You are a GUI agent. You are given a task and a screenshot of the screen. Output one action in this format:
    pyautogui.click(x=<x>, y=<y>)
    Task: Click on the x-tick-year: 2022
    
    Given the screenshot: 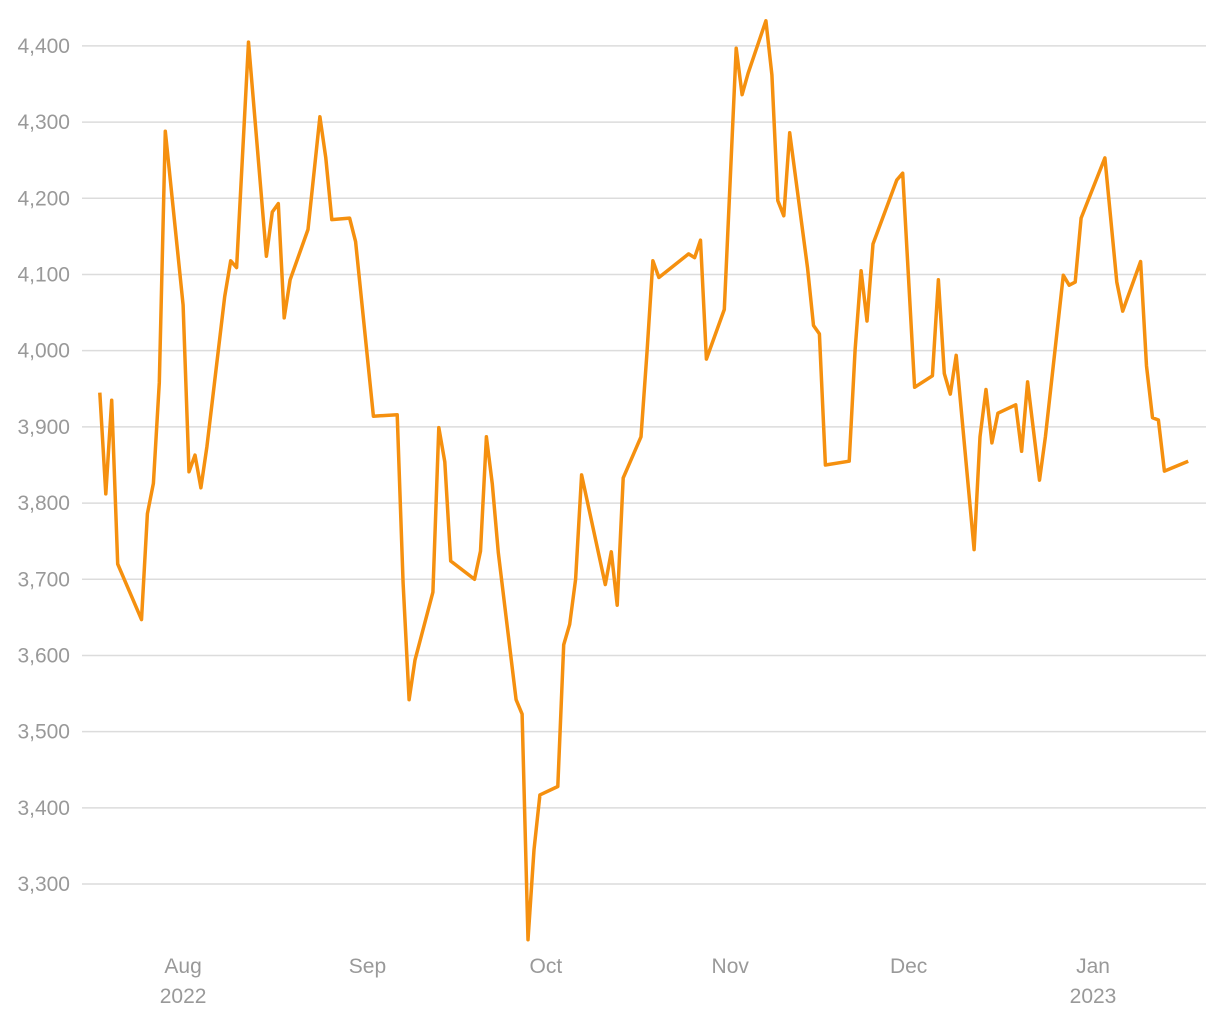 What is the action you would take?
    pyautogui.click(x=183, y=996)
    